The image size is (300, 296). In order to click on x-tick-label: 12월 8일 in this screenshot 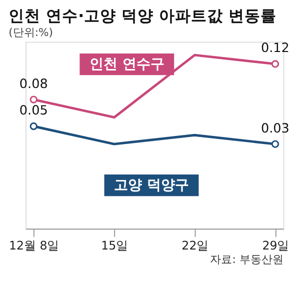, I will do `click(34, 245)`.